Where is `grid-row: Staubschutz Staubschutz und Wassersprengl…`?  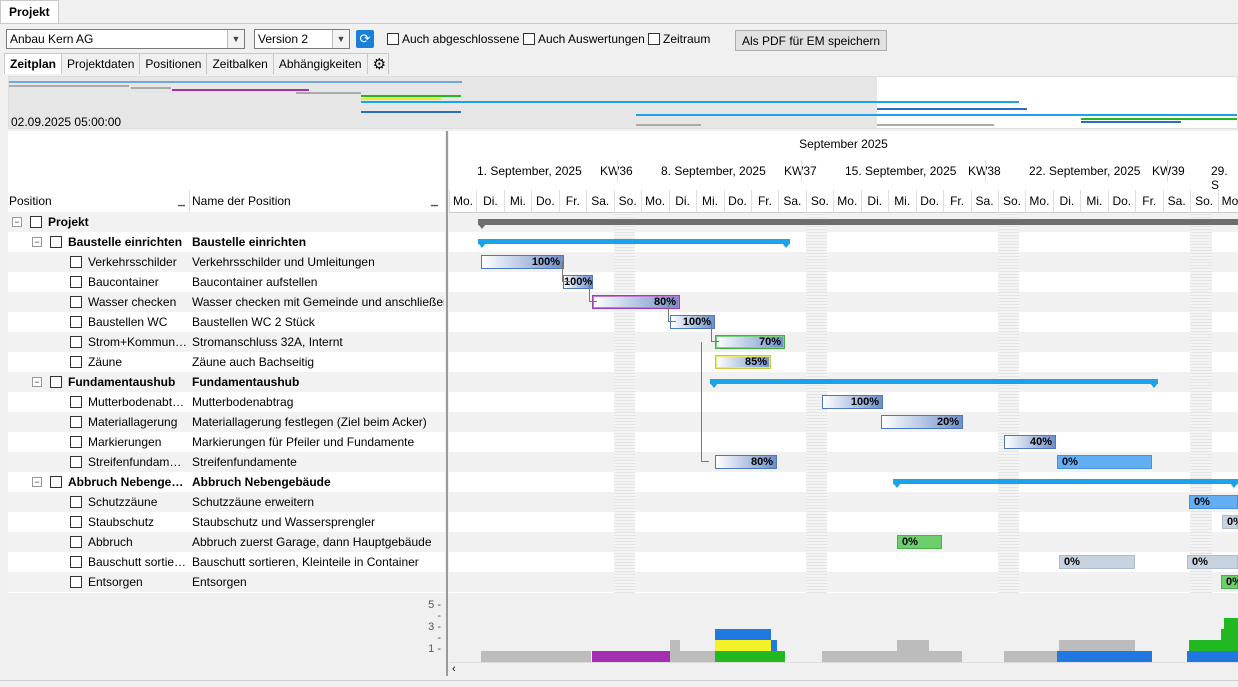
grid-row: Staubschutz Staubschutz und Wassersprengl… is located at coordinates (226, 522).